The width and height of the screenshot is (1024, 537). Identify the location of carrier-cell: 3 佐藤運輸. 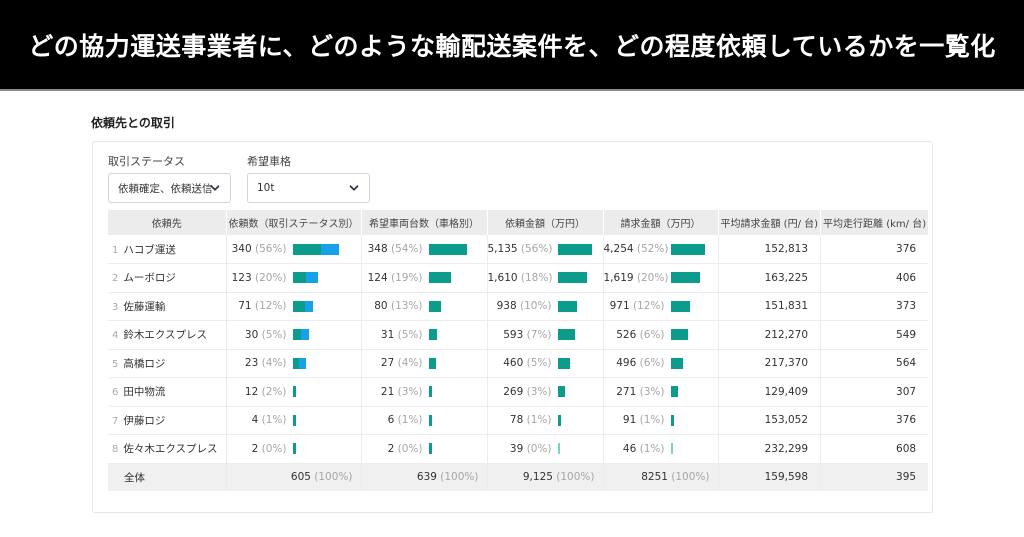
(167, 306).